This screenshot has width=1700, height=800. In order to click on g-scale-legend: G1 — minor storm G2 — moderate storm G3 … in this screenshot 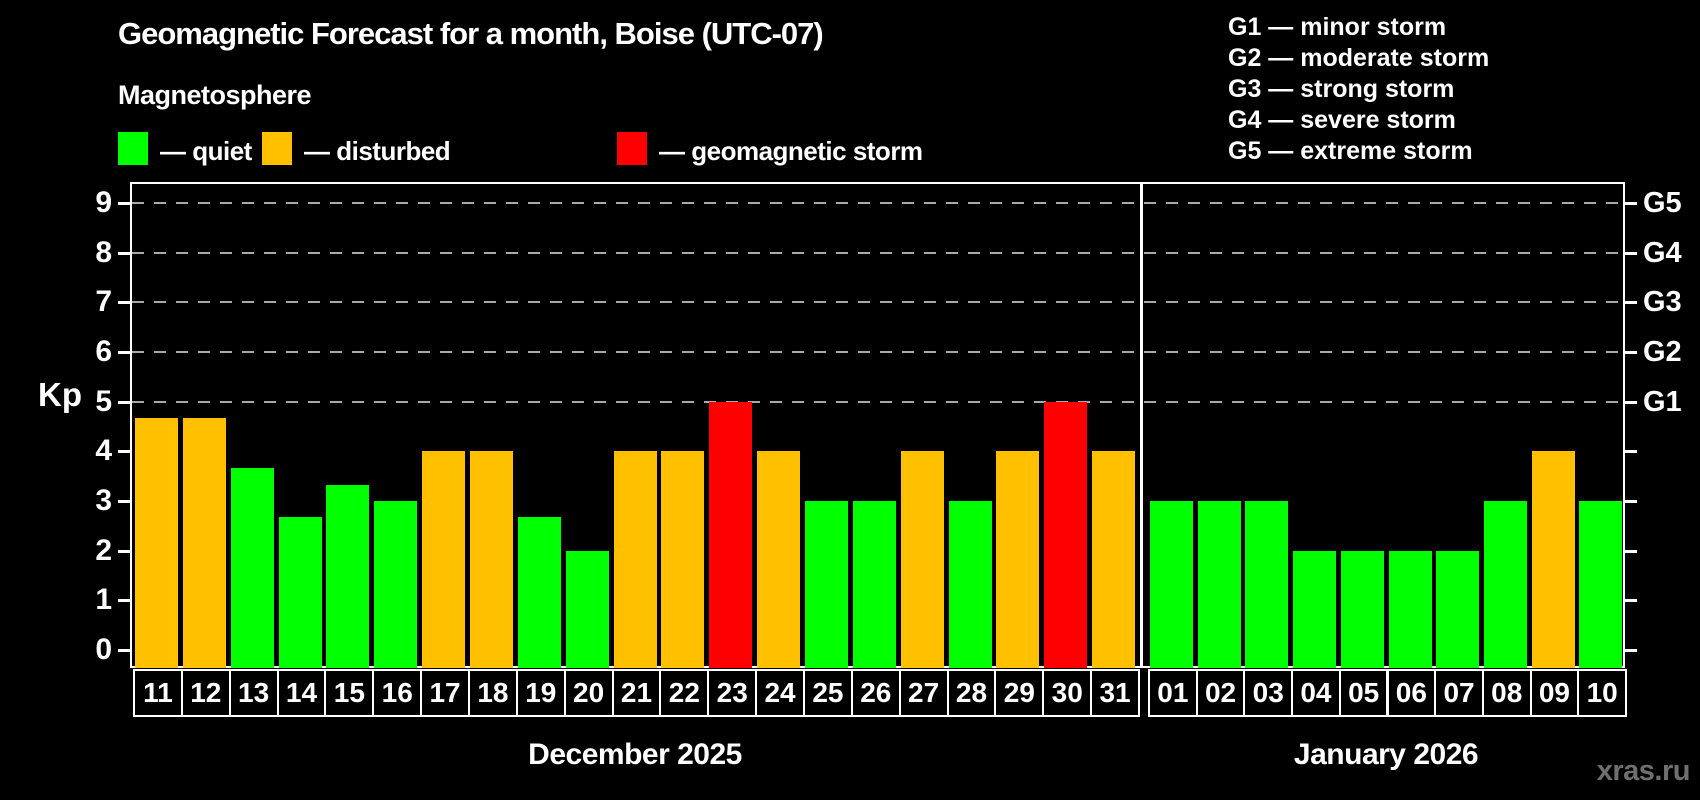, I will do `click(1358, 89)`.